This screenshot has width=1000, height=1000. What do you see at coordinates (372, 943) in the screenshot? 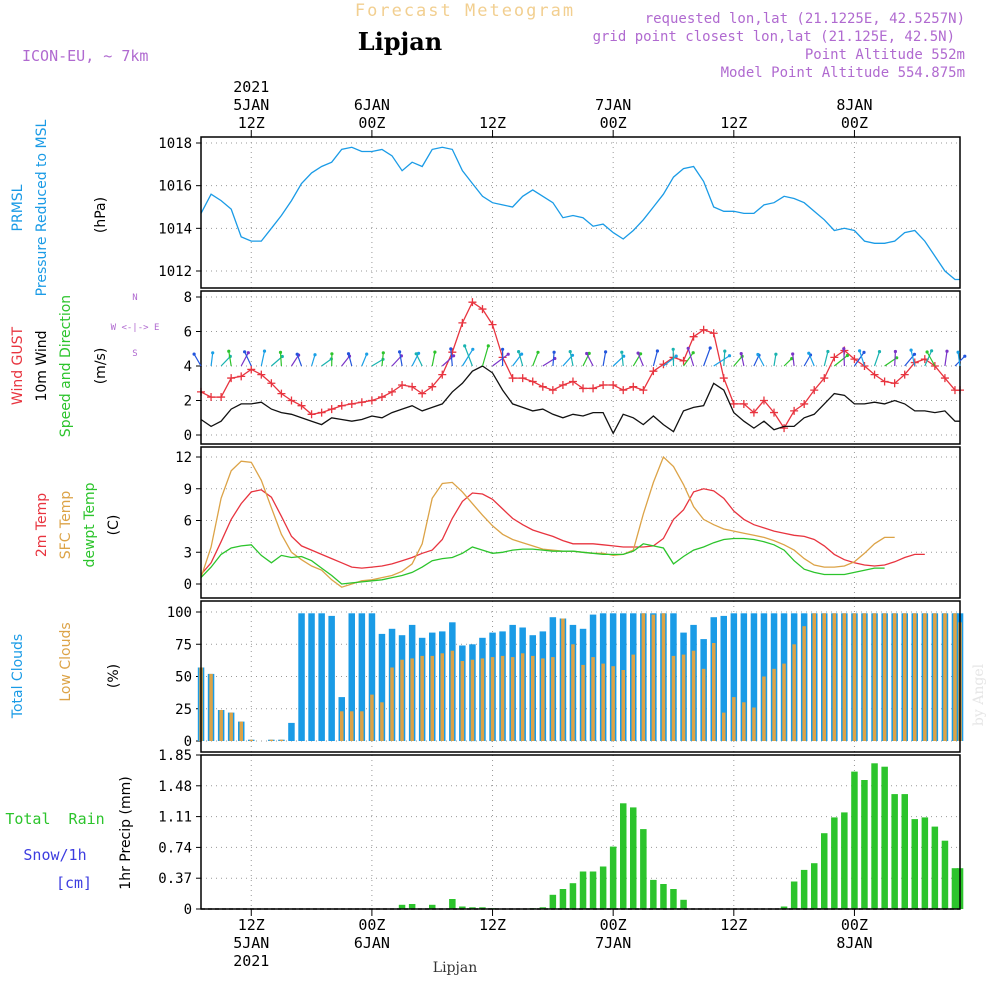
I see `bottom-date-label: 6JAN` at bounding box center [372, 943].